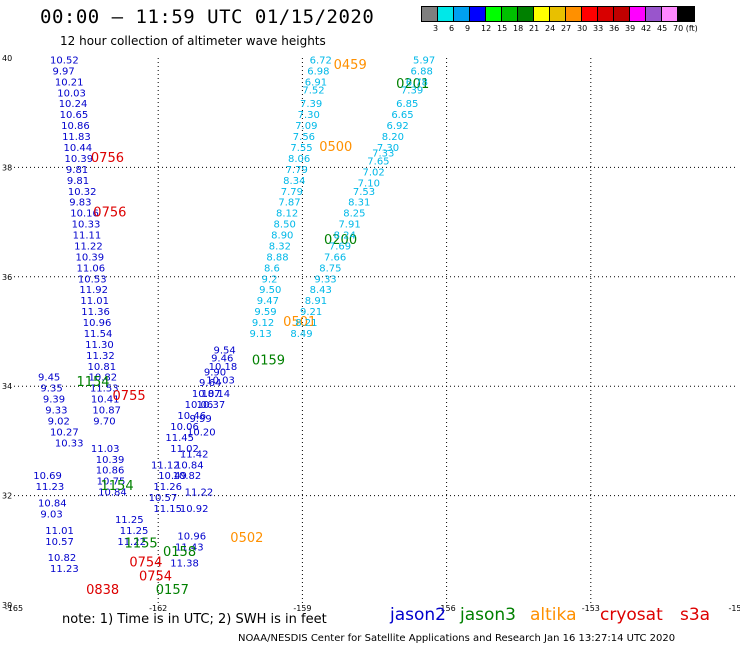  I want to click on data-label-jason2: 11.45, so click(179, 438).